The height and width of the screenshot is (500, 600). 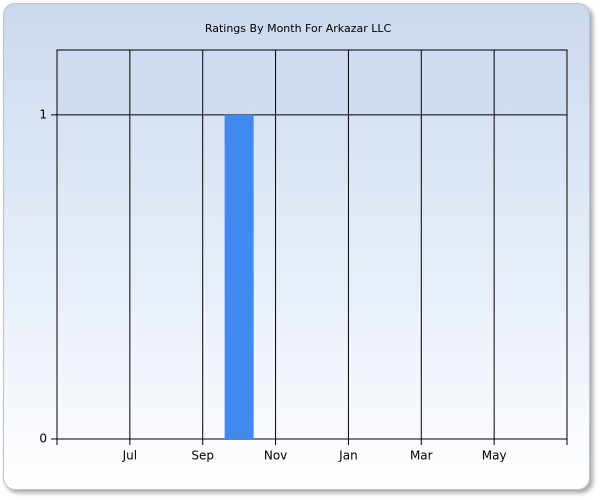 I want to click on chart-title: Ratings By Month For Arkazar LLC, so click(x=298, y=28).